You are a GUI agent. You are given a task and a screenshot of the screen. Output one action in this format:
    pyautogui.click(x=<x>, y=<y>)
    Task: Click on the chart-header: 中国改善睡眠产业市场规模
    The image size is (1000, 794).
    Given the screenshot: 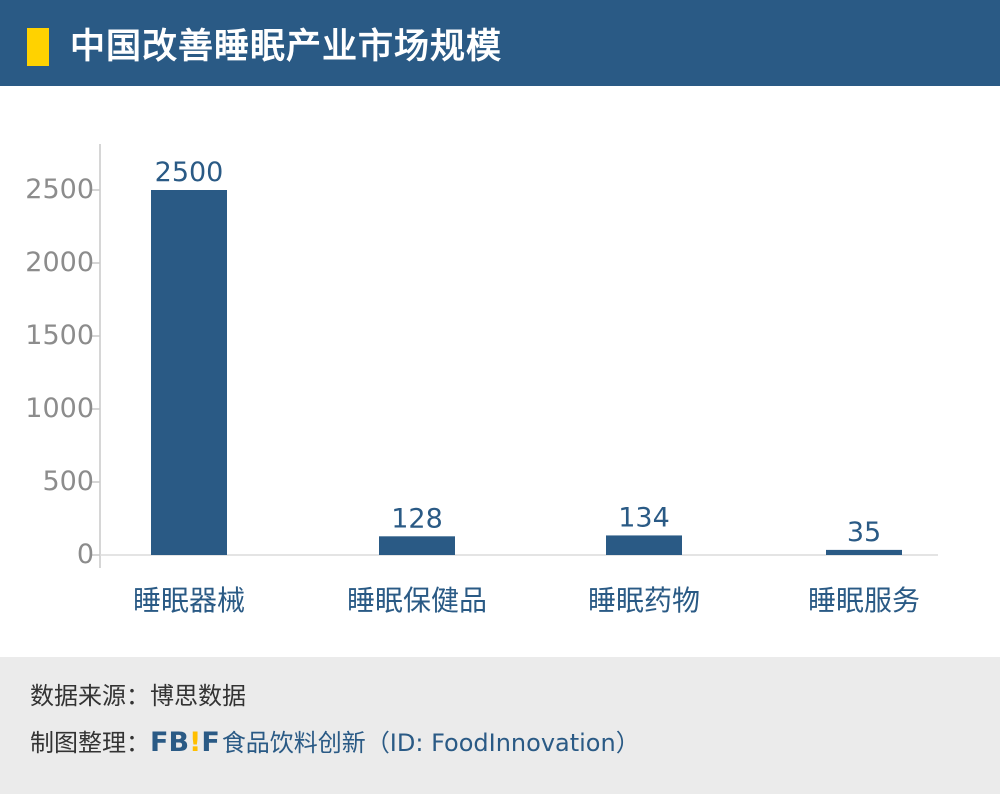 What is the action you would take?
    pyautogui.click(x=500, y=43)
    